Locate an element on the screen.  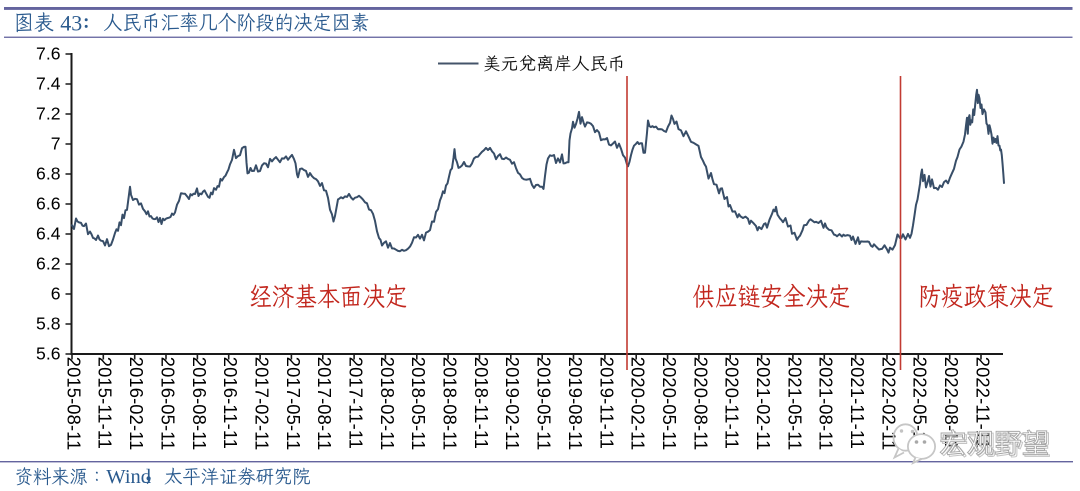
svg-text: 2019-11-11 is located at coordinates (606, 403).